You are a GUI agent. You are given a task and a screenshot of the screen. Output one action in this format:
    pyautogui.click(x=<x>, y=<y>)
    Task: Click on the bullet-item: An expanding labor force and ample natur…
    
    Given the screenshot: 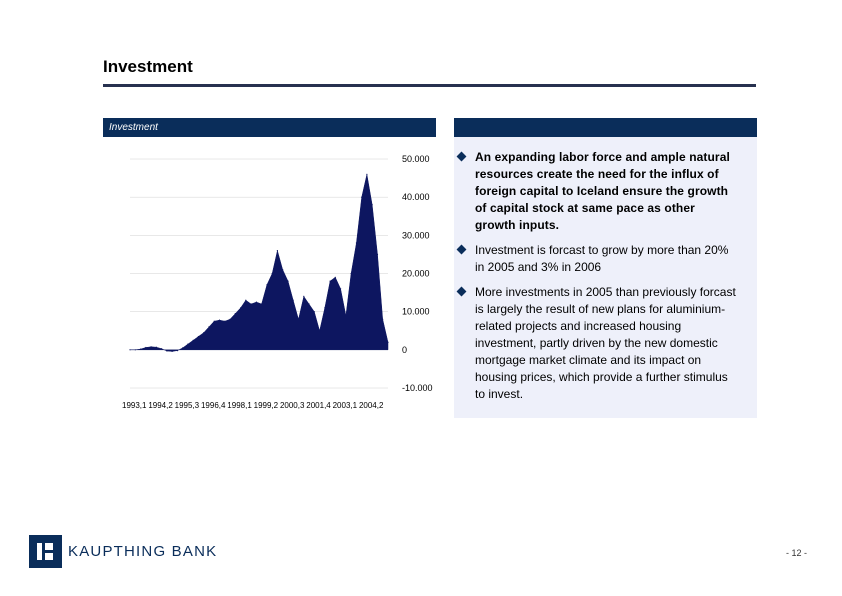 What is the action you would take?
    pyautogui.click(x=596, y=191)
    